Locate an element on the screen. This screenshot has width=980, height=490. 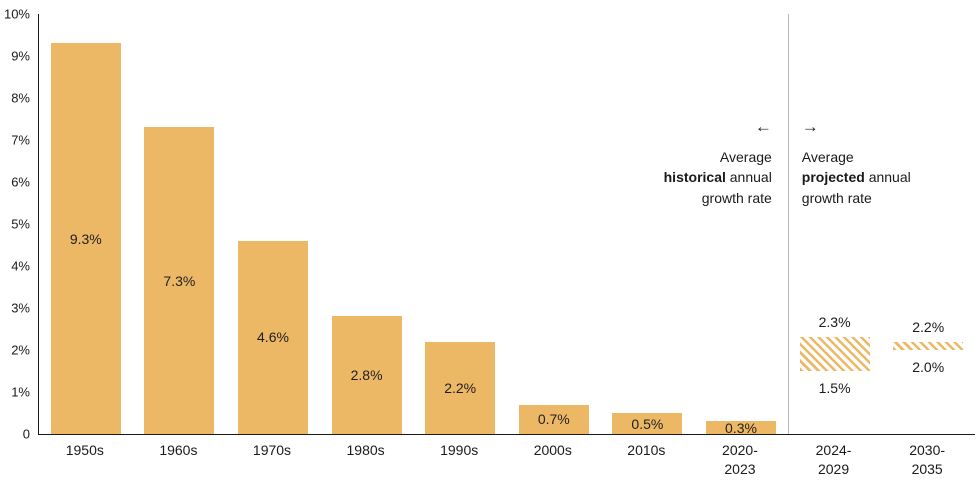
x-axis-label: 2000s is located at coordinates (552, 450).